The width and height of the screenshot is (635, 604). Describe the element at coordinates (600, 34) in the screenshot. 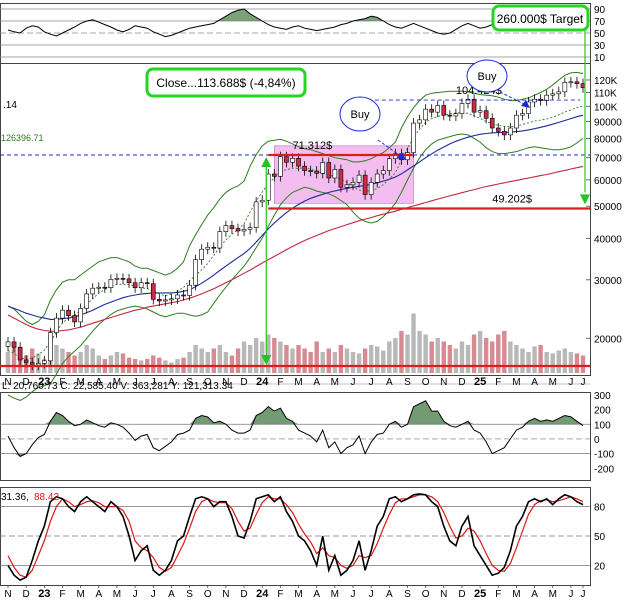

I see `rsi-tick-label: 50` at that location.